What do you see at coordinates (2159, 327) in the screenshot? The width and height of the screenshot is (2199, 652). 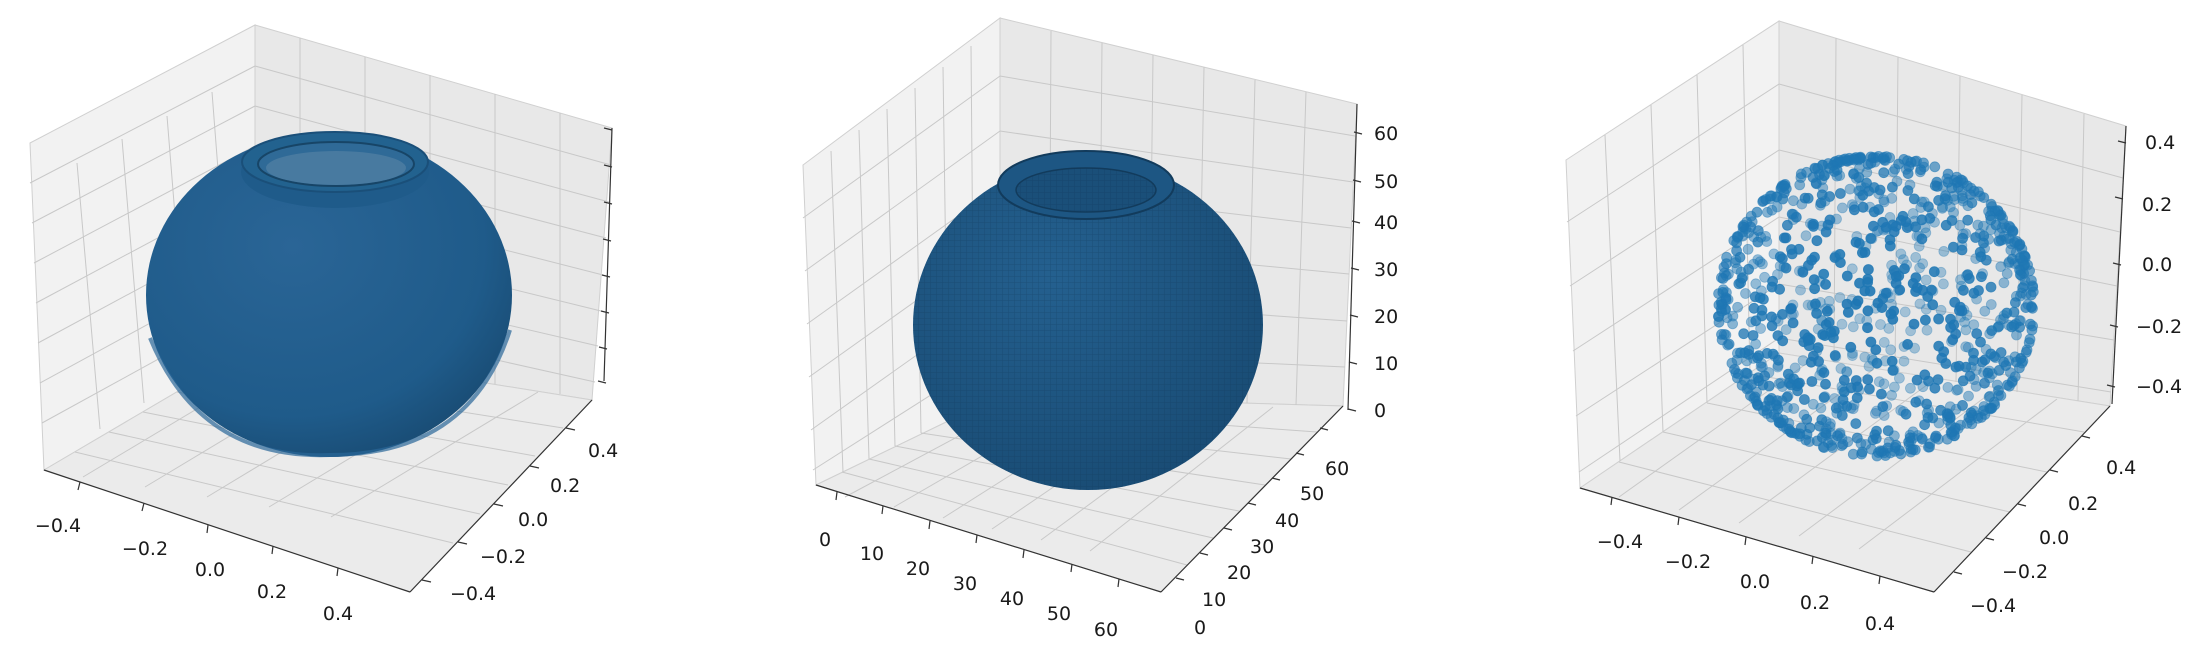 I see `z-tick-label: −0.2` at bounding box center [2159, 327].